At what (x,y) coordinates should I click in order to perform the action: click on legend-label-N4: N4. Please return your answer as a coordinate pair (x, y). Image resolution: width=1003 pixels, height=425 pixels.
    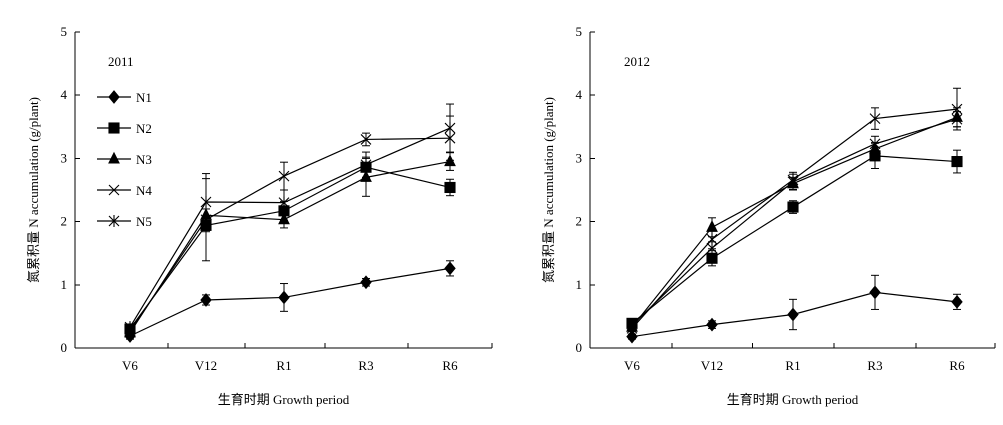
    Looking at the image, I should click on (144, 190).